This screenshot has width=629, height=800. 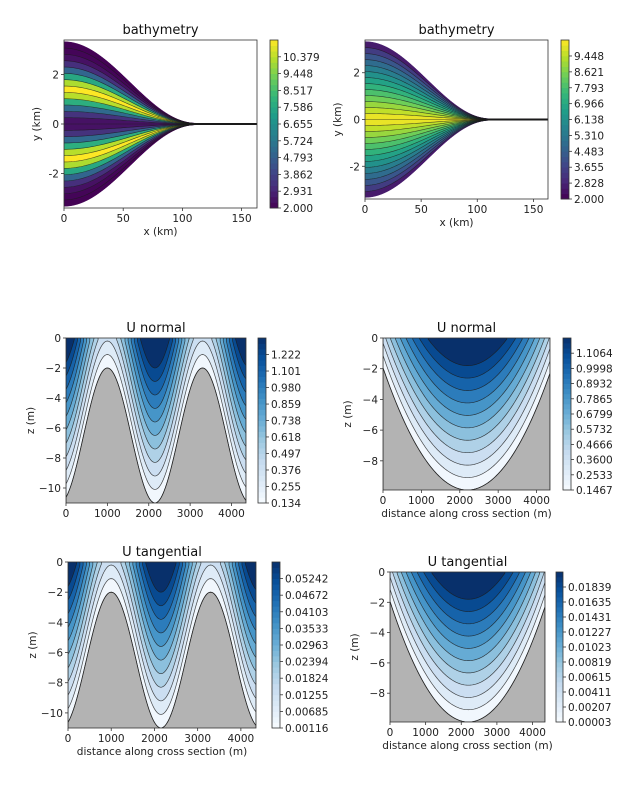 What do you see at coordinates (594, 415) in the screenshot?
I see `colorbar-tick-label: 0.6799` at bounding box center [594, 415].